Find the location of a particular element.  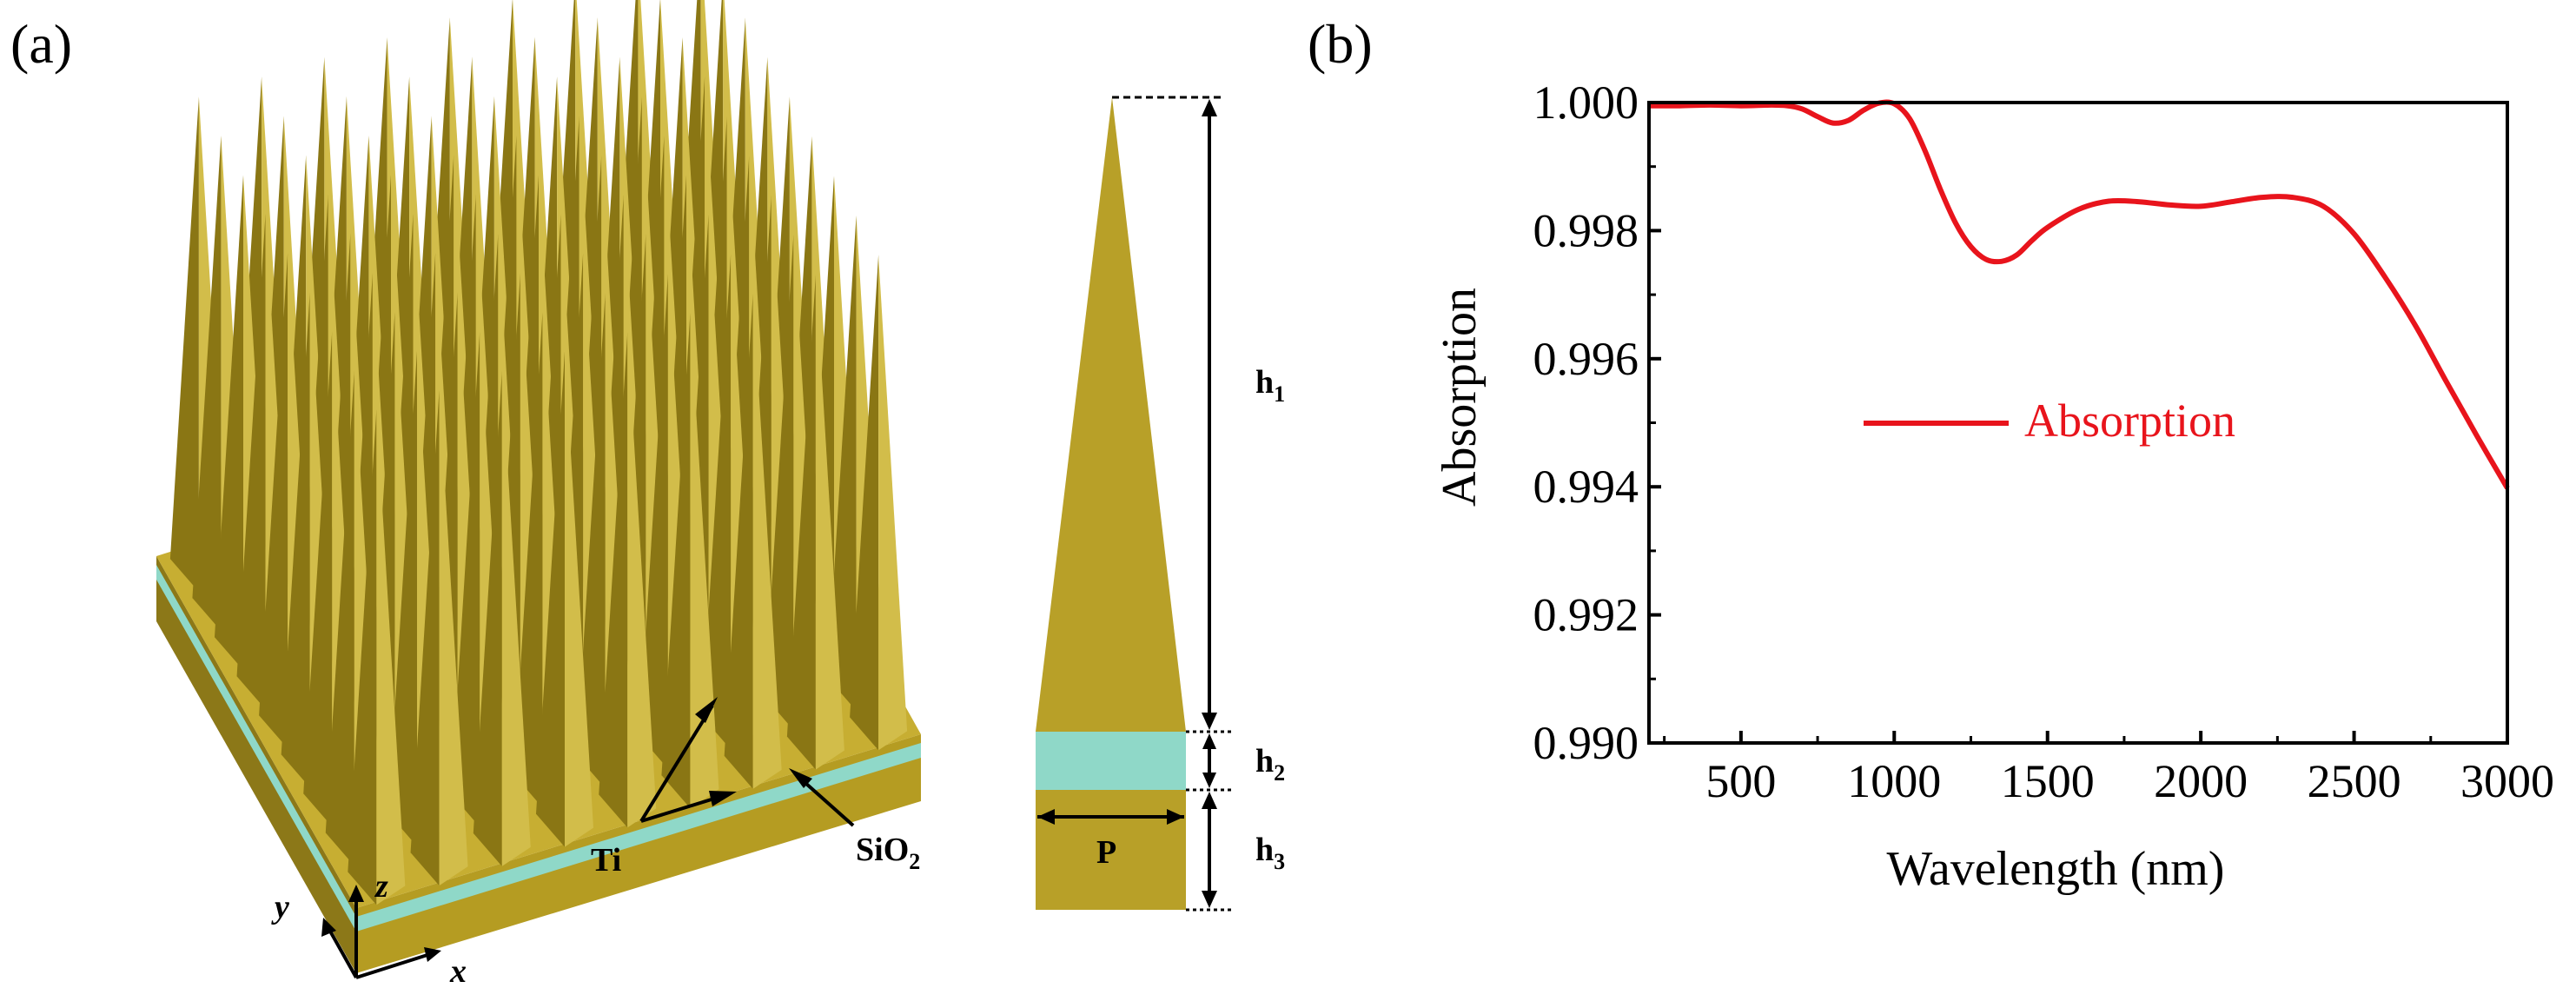

sio2-label: SiO2 is located at coordinates (888, 853).